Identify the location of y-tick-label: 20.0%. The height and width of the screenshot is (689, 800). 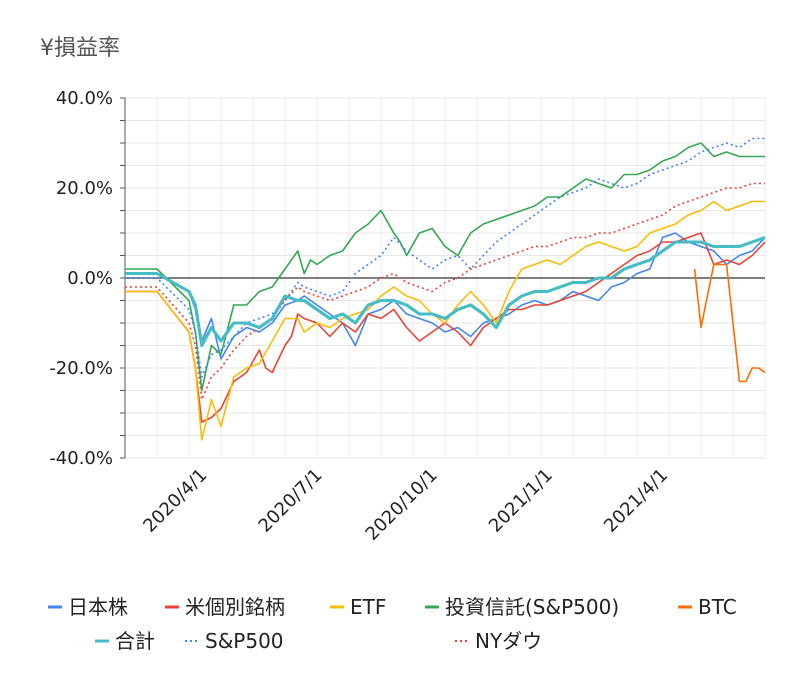
(84, 188).